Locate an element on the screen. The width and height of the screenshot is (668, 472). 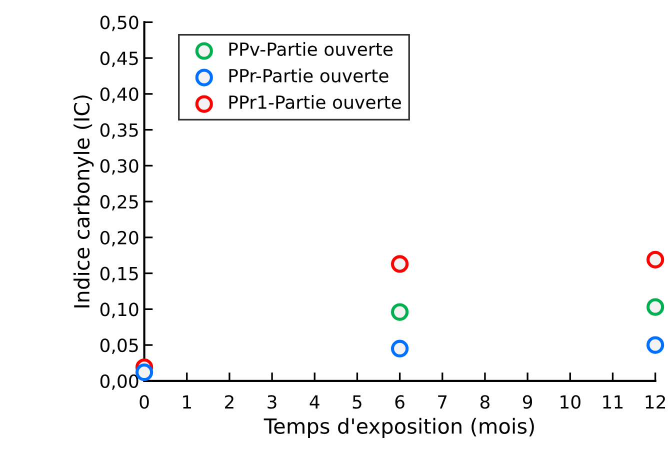
x-tick-label: 12 is located at coordinates (655, 402).